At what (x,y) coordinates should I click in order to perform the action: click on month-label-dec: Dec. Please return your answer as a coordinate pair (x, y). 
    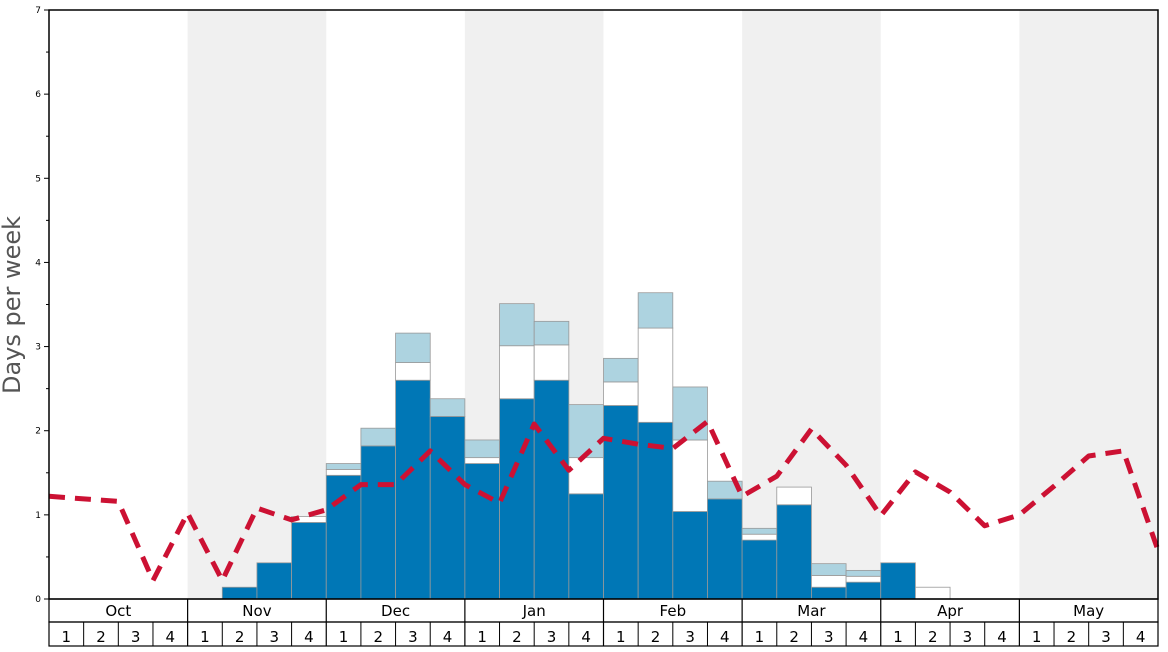
    Looking at the image, I should click on (395, 611).